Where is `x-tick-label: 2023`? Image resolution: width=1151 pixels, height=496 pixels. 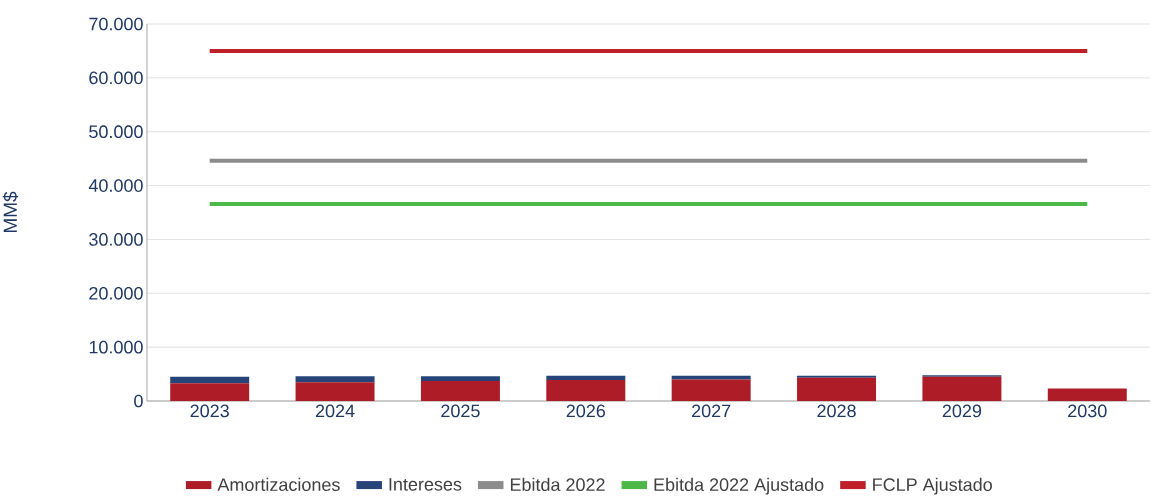
x-tick-label: 2023 is located at coordinates (209, 411).